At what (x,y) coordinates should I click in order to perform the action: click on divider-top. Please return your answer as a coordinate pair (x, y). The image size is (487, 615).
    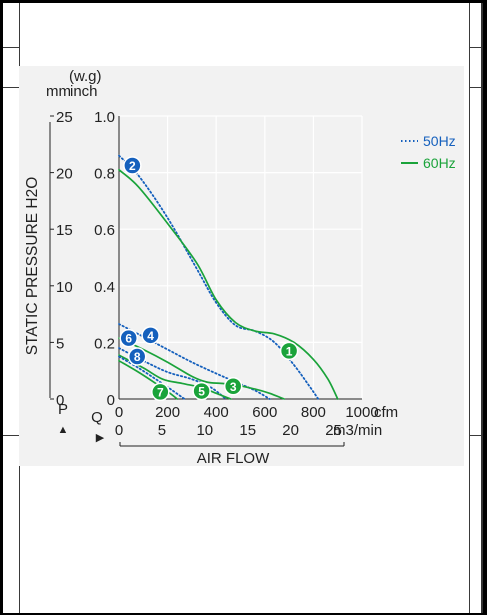
    Looking at the image, I should click on (11, 47).